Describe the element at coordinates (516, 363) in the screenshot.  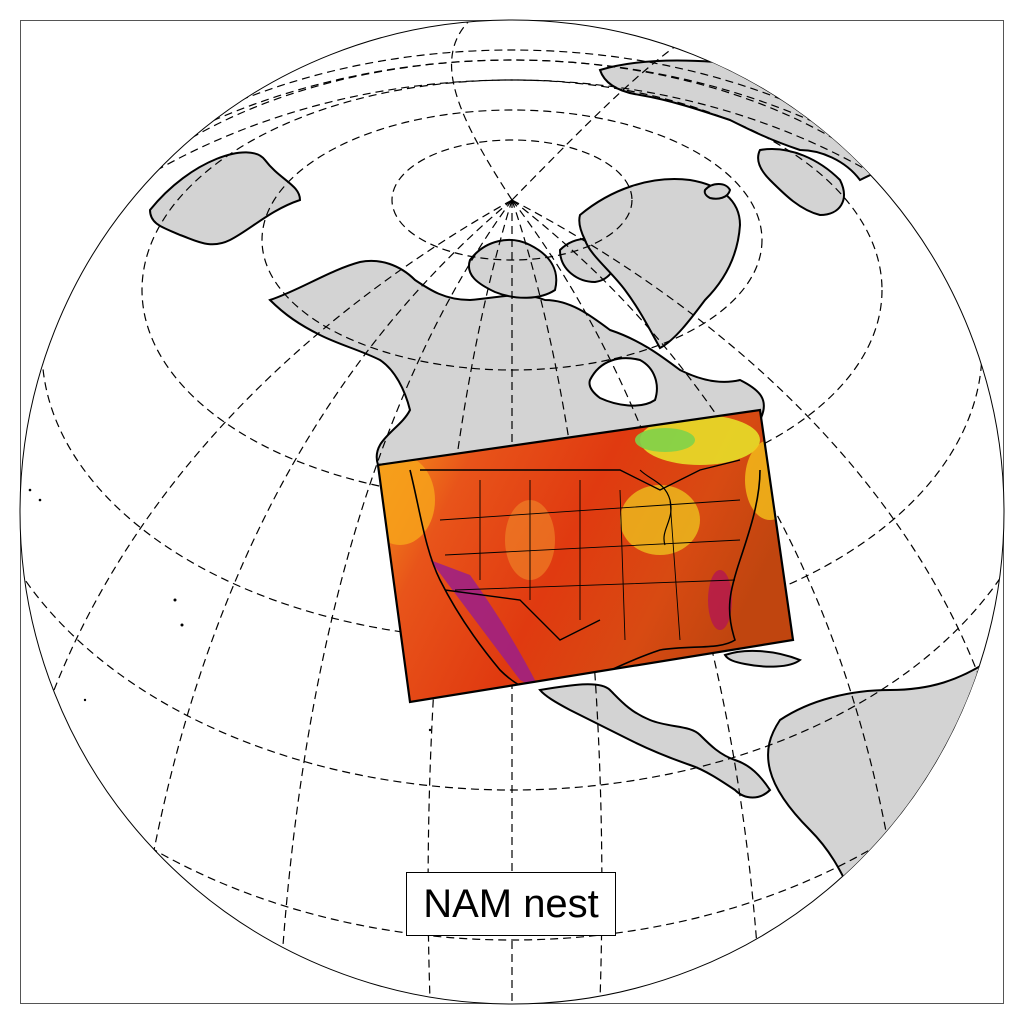
I see `land-north-america` at that location.